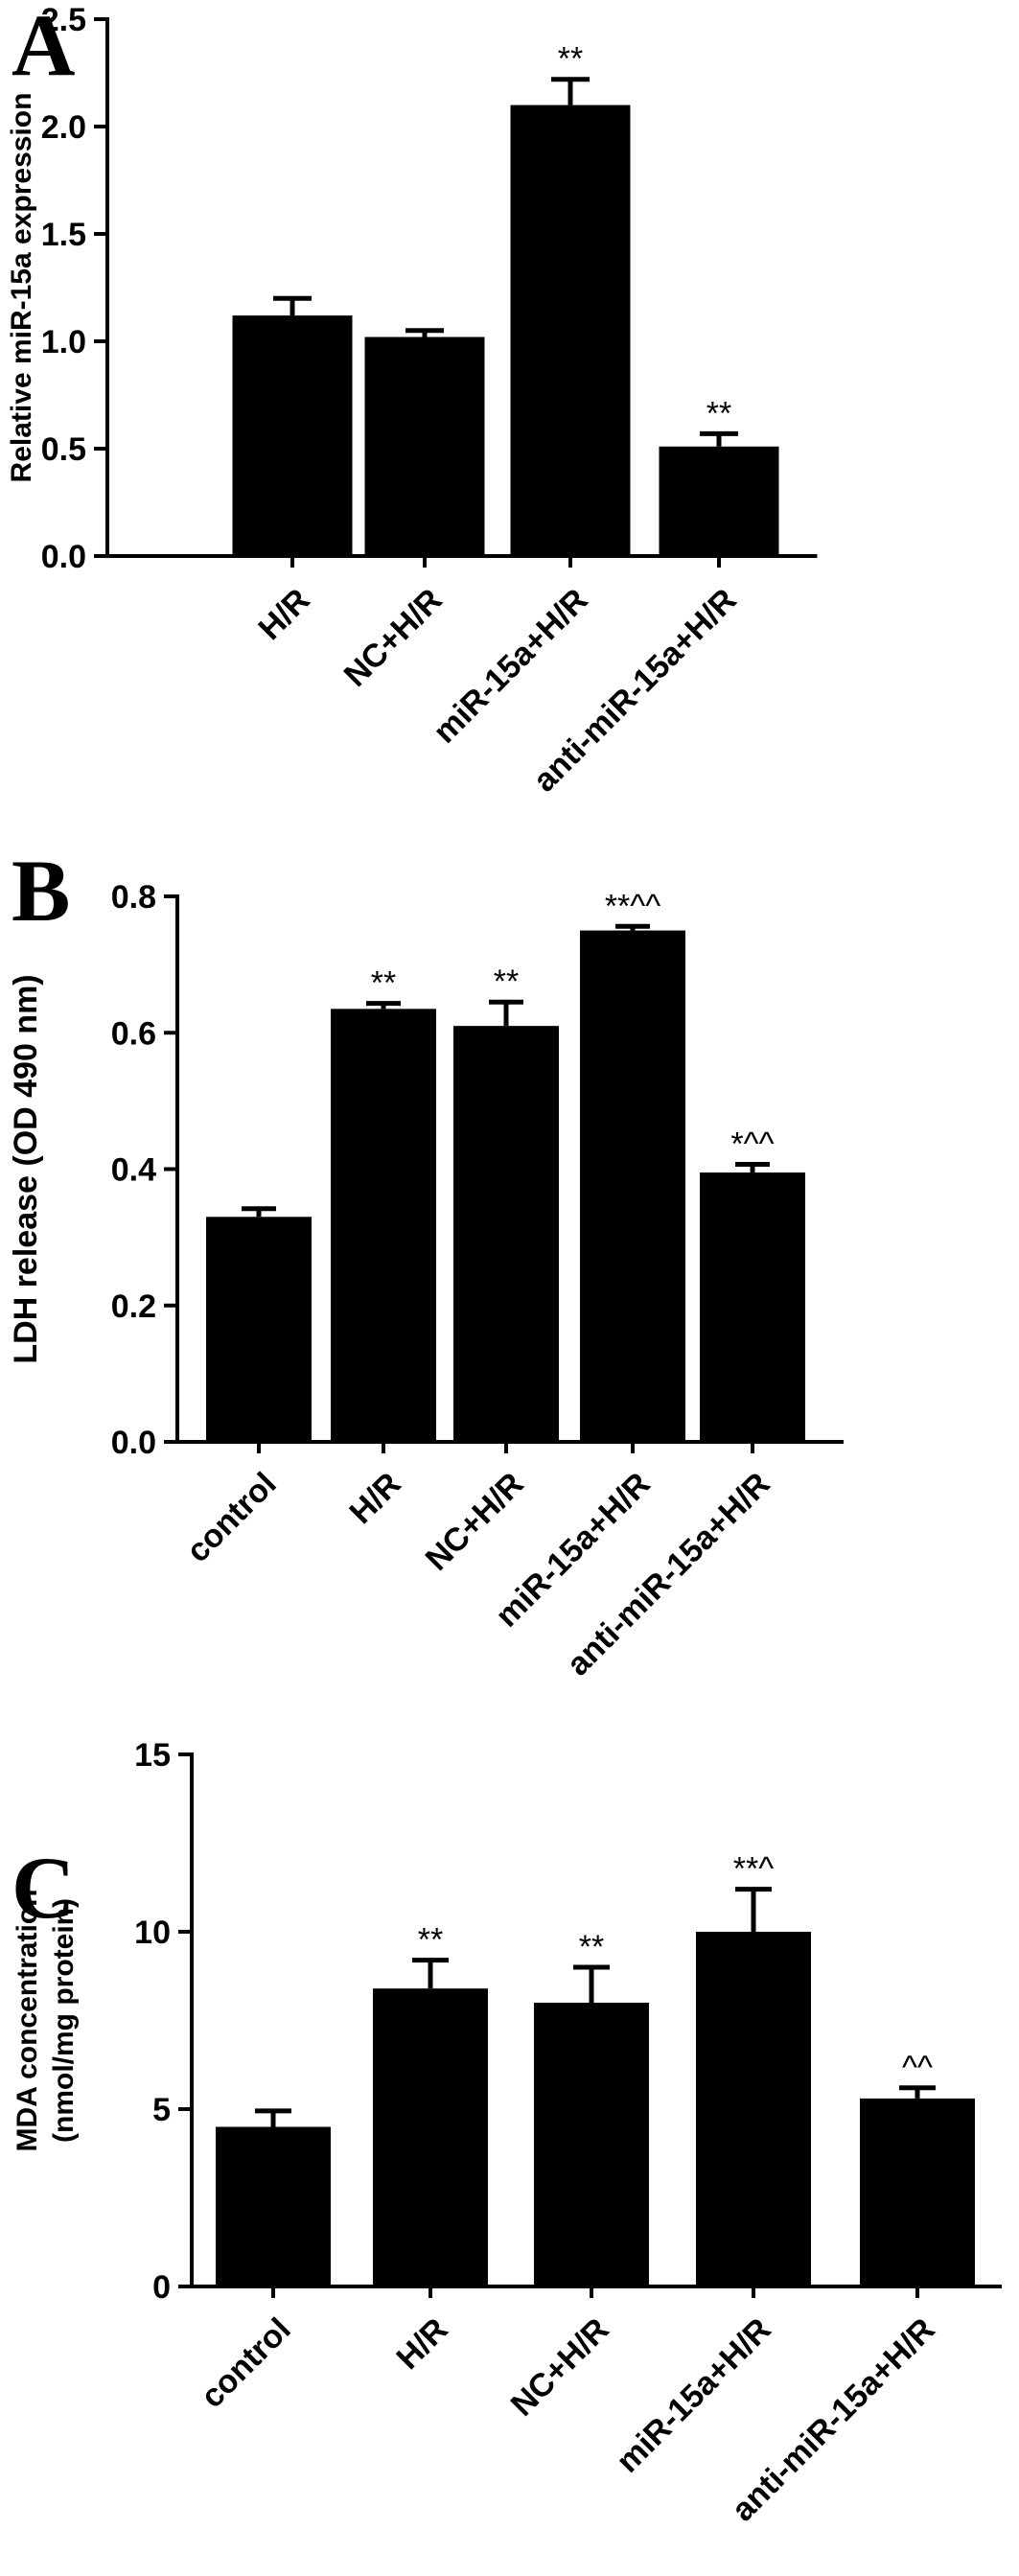 The height and width of the screenshot is (2576, 1019). Describe the element at coordinates (43, 1888) in the screenshot. I see `panel-letter: C` at that location.